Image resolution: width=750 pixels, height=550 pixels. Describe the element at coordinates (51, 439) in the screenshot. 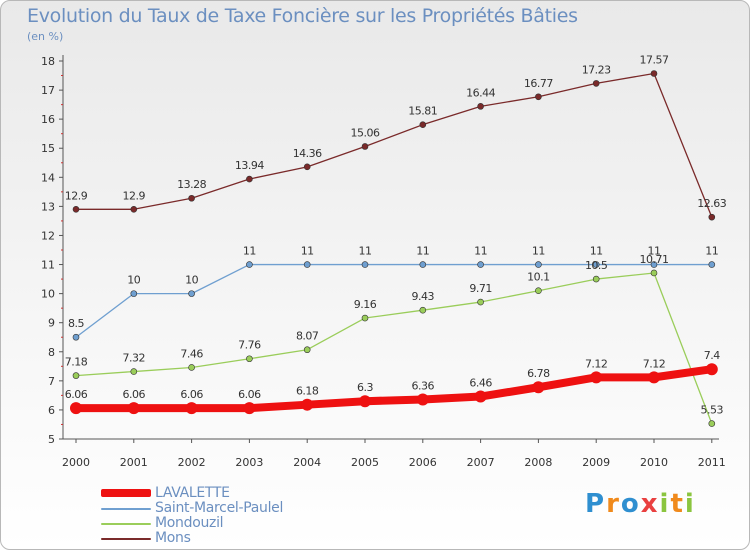

I see `y-tick-label: 5` at that location.